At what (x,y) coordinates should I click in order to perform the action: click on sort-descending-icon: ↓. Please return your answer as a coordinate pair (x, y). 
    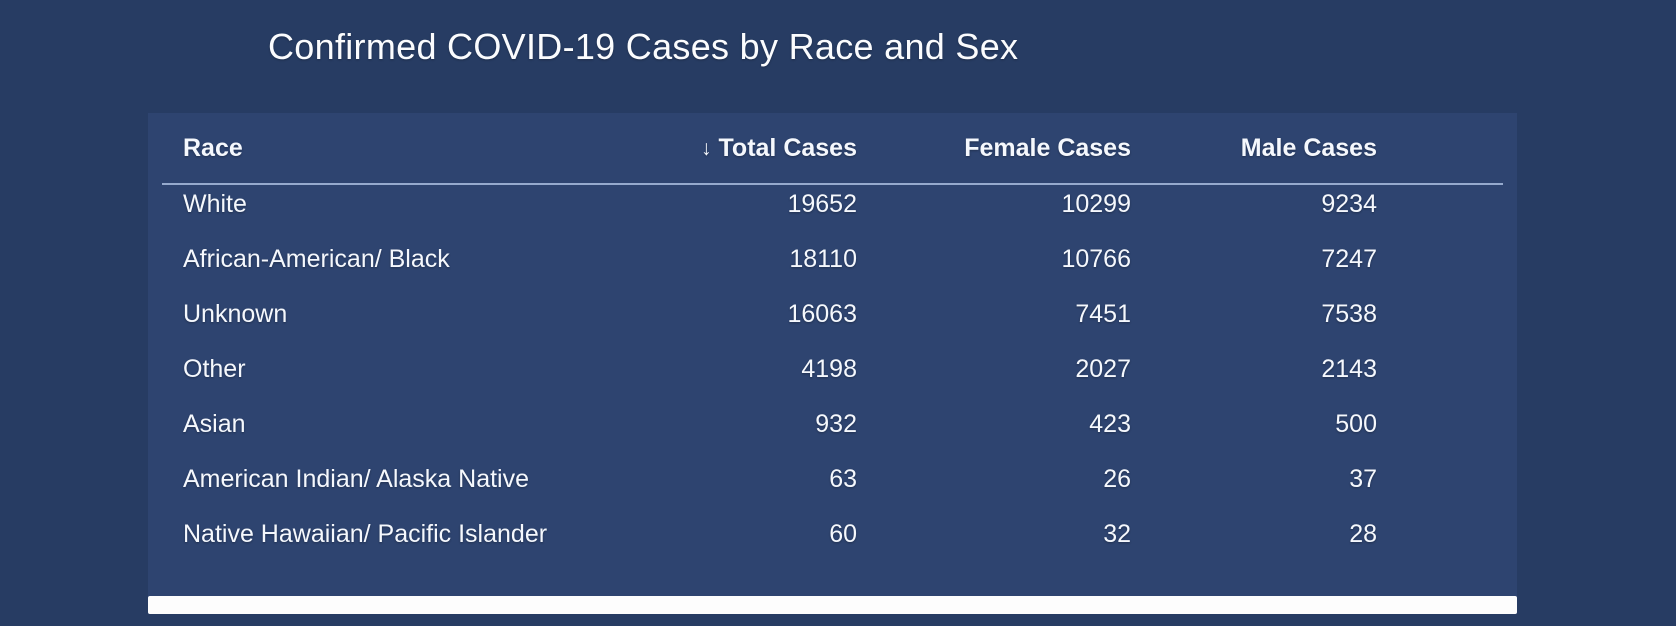
    Looking at the image, I should click on (706, 148).